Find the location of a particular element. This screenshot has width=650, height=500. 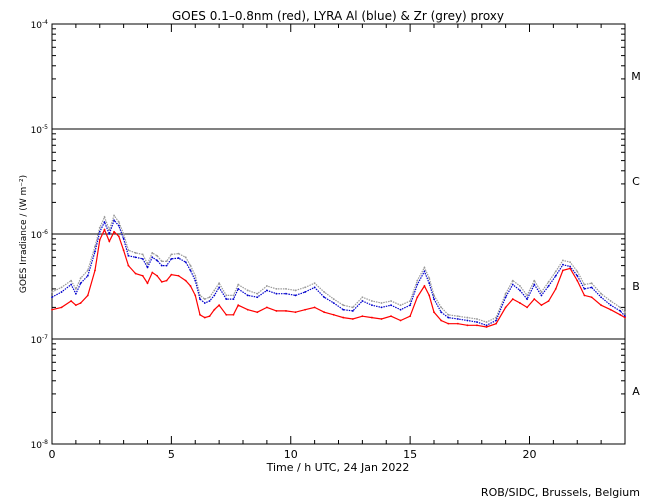

flare-class-labels: A B C M is located at coordinates (636, 234).